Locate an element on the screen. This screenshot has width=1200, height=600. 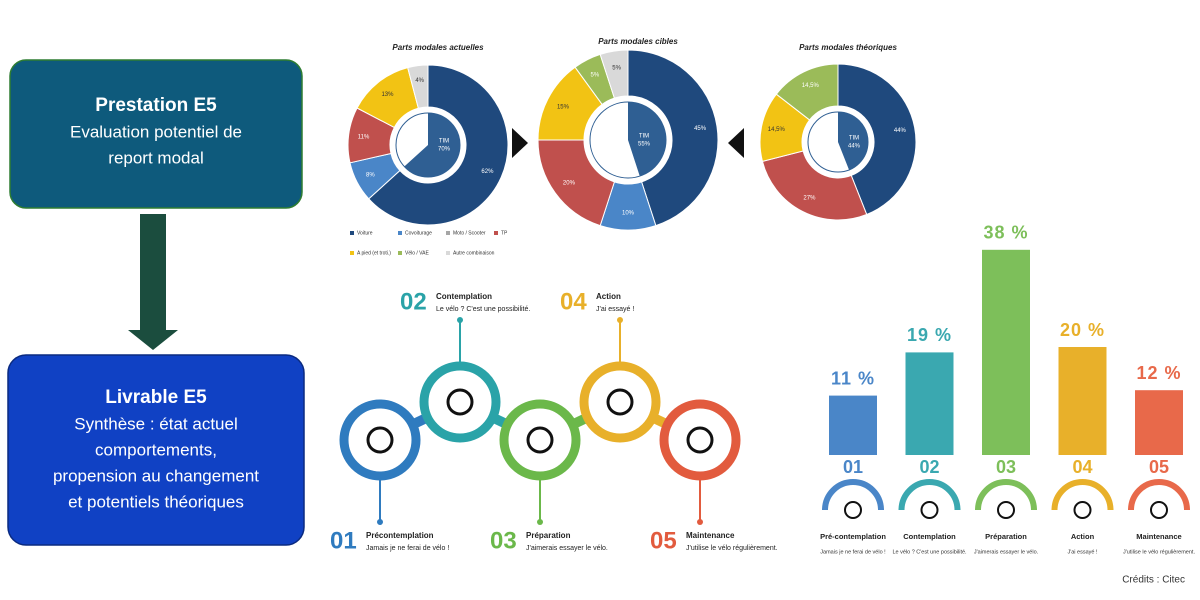
box-title: Livrable E5 is located at coordinates (156, 397).